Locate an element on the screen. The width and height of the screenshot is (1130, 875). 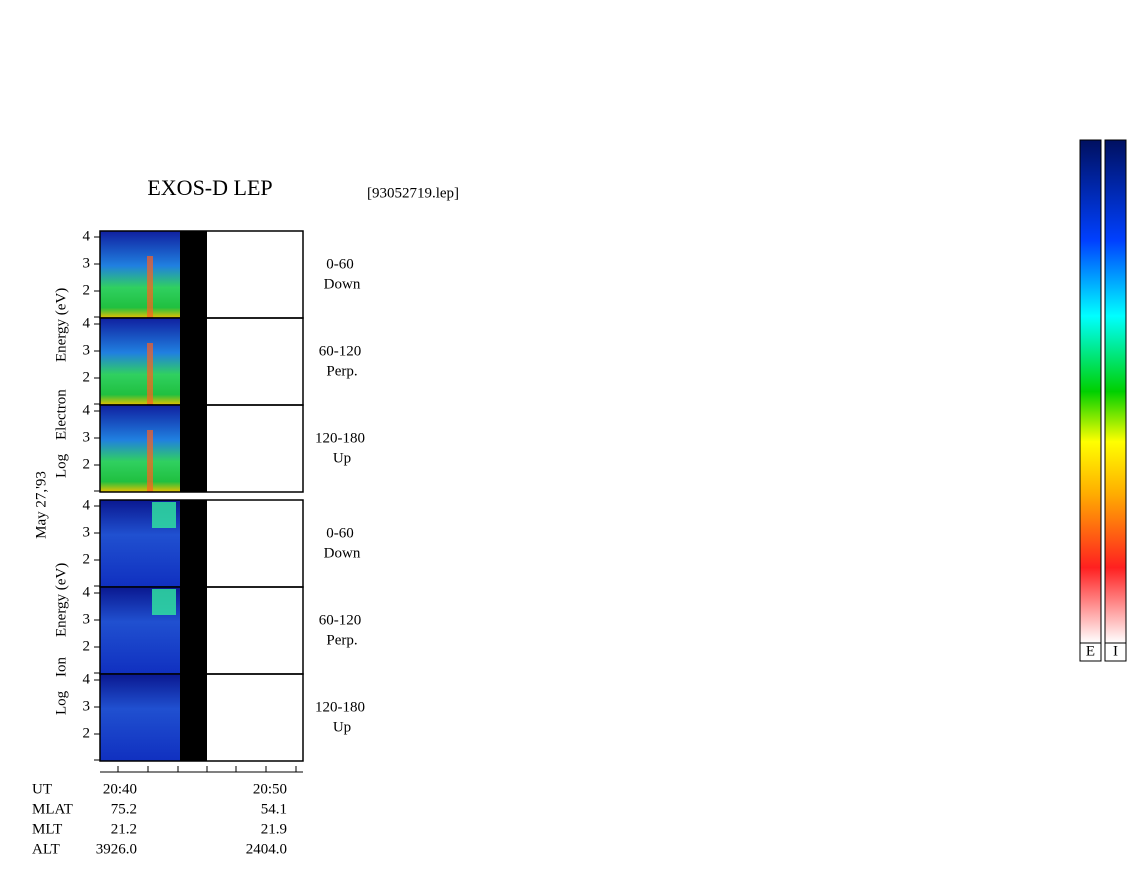
date: May 27,'93 is located at coordinates (41, 505).